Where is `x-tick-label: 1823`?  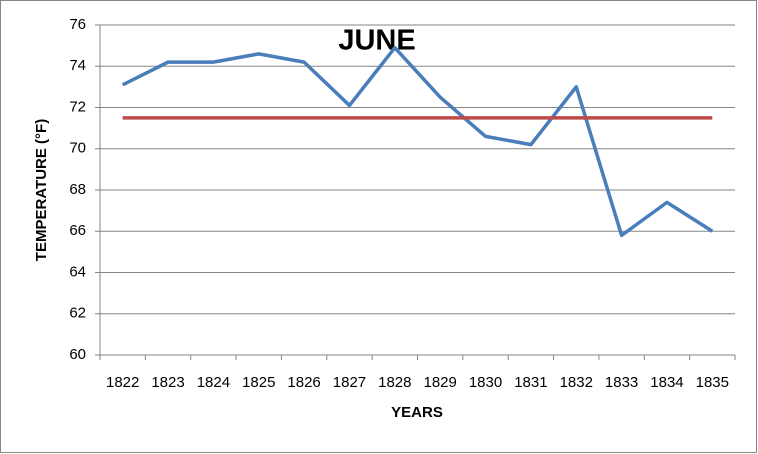 x-tick-label: 1823 is located at coordinates (167, 382).